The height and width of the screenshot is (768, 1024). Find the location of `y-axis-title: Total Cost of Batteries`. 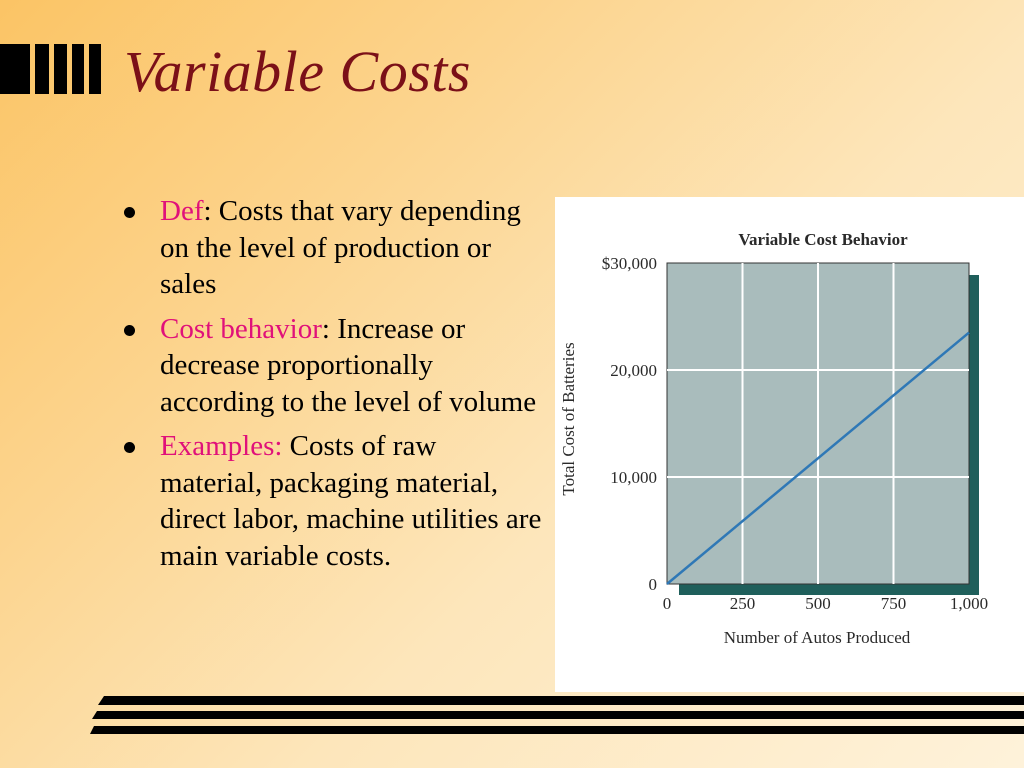

y-axis-title: Total Cost of Batteries is located at coordinates (568, 418).